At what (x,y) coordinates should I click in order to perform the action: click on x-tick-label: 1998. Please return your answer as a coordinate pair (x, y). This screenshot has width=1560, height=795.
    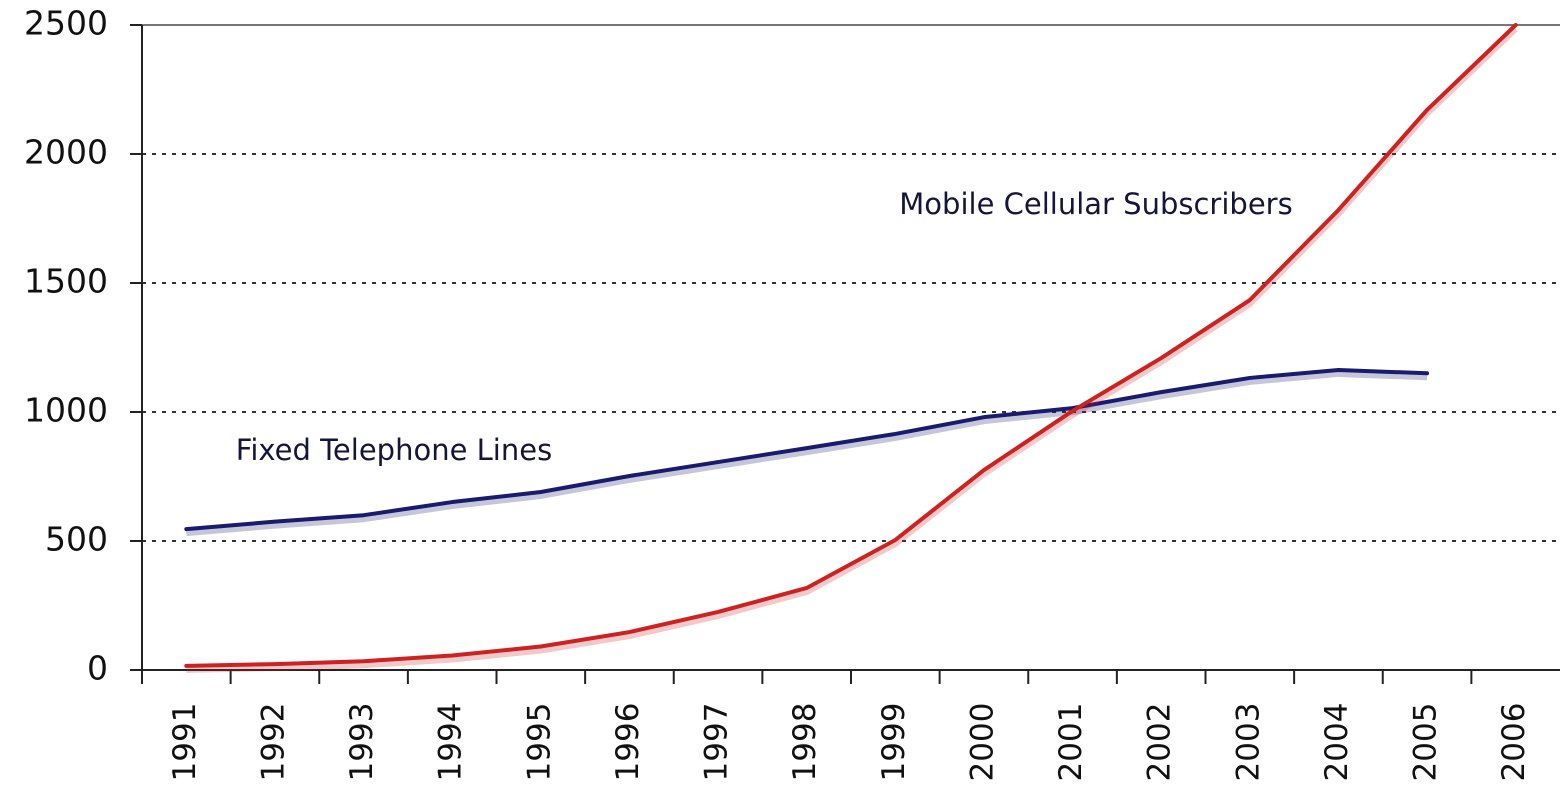
    Looking at the image, I should click on (805, 742).